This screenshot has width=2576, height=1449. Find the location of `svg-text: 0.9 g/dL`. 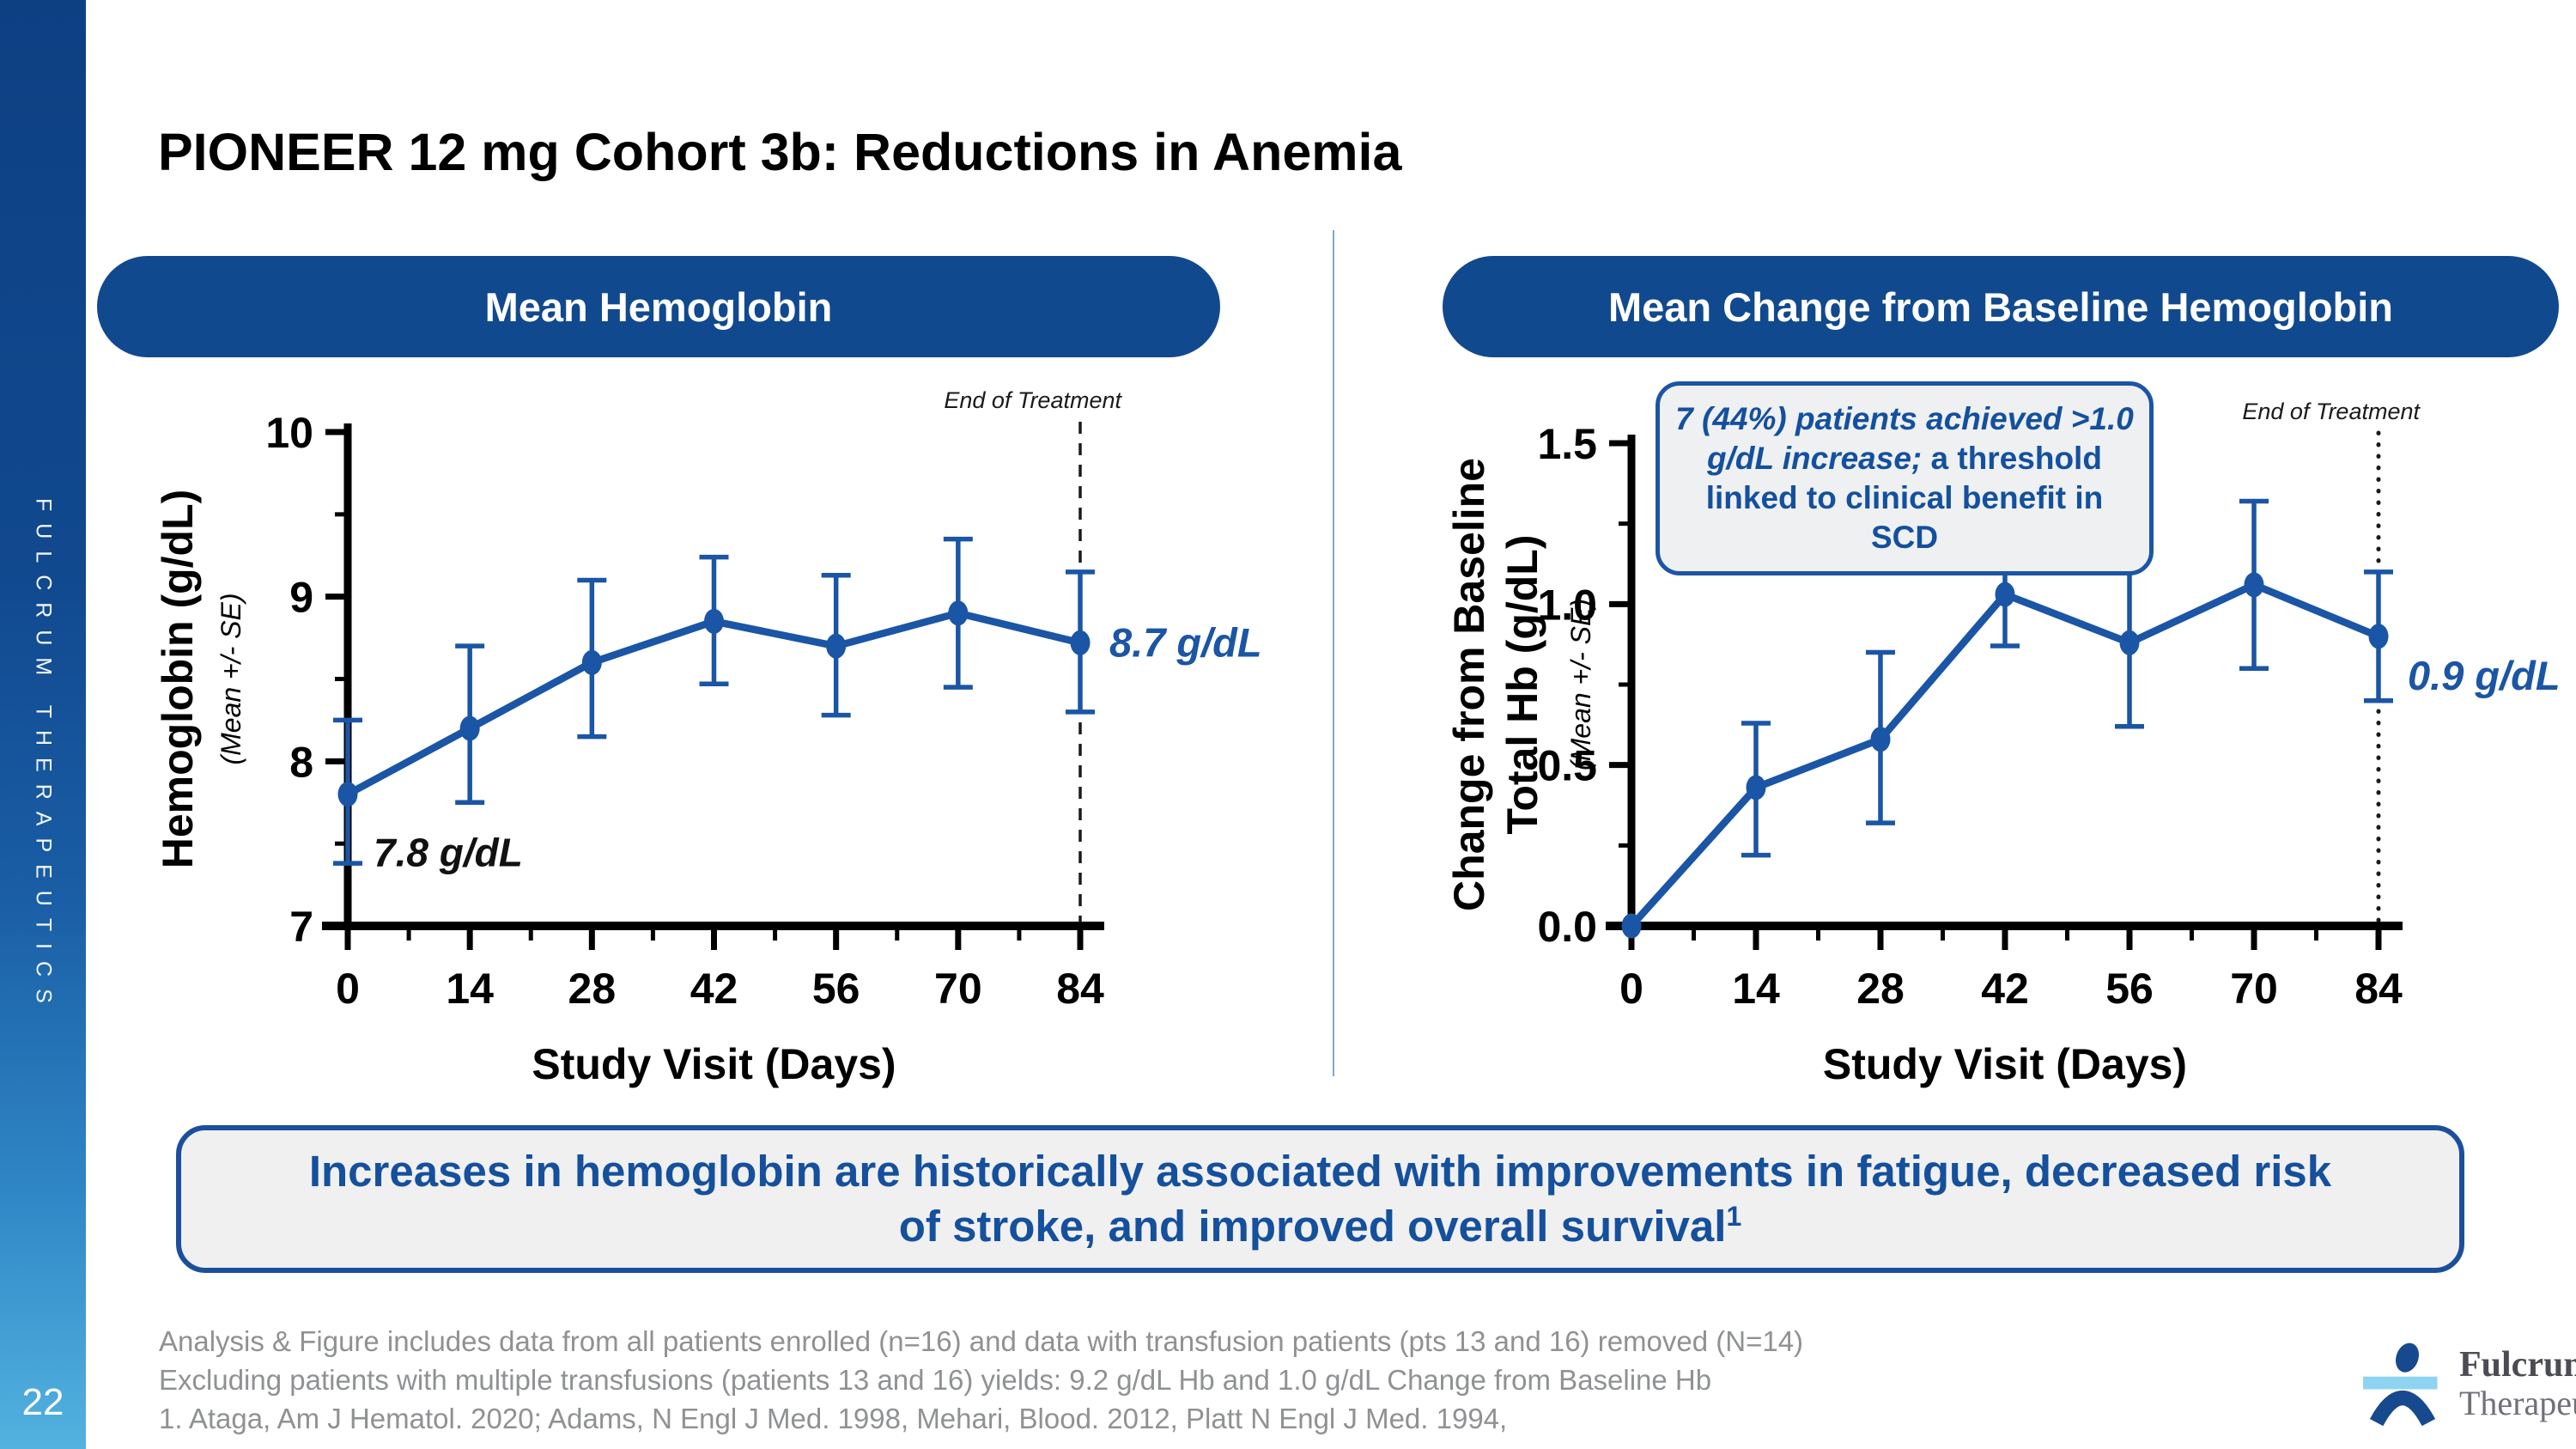

svg-text: 0.9 g/dL is located at coordinates (2485, 675).